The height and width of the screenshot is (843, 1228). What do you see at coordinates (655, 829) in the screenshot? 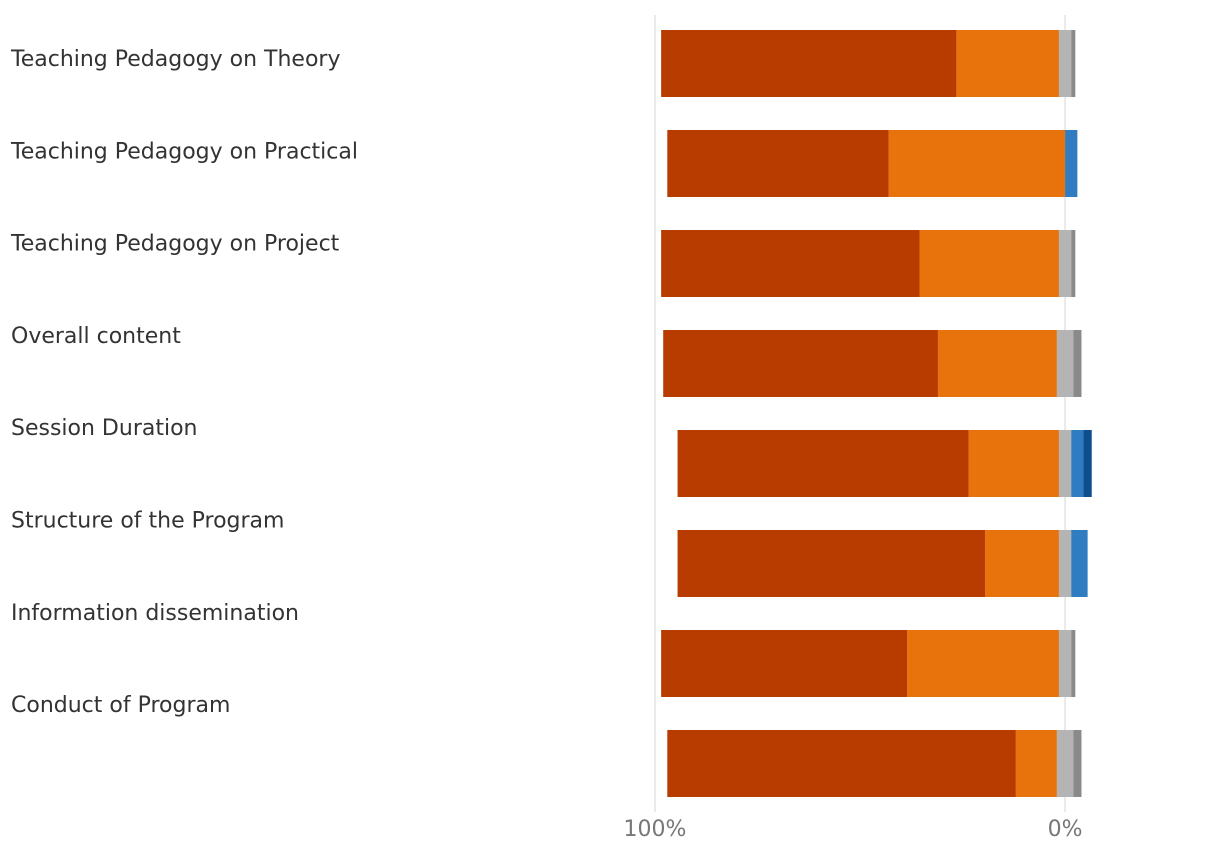
I see `x-tick-label: 100%` at bounding box center [655, 829].